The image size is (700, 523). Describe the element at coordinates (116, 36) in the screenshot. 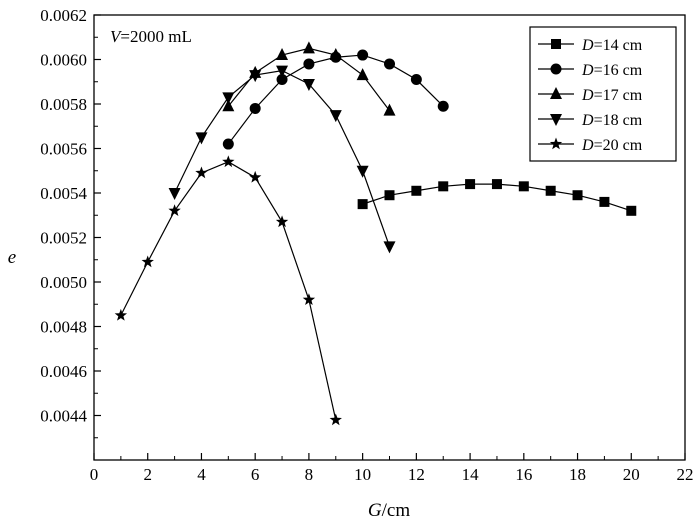

I see `annotation-volume-var: V` at that location.